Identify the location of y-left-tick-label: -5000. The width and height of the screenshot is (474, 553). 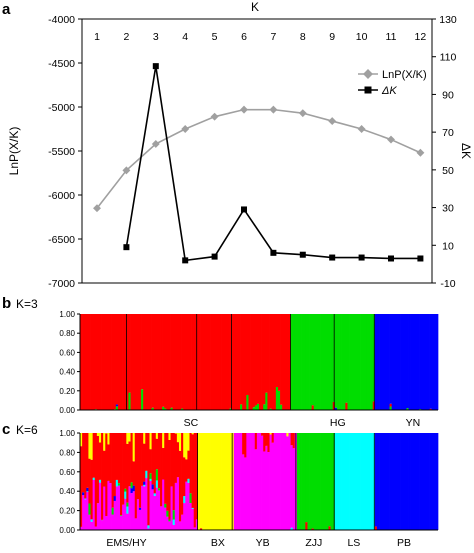
(61, 108).